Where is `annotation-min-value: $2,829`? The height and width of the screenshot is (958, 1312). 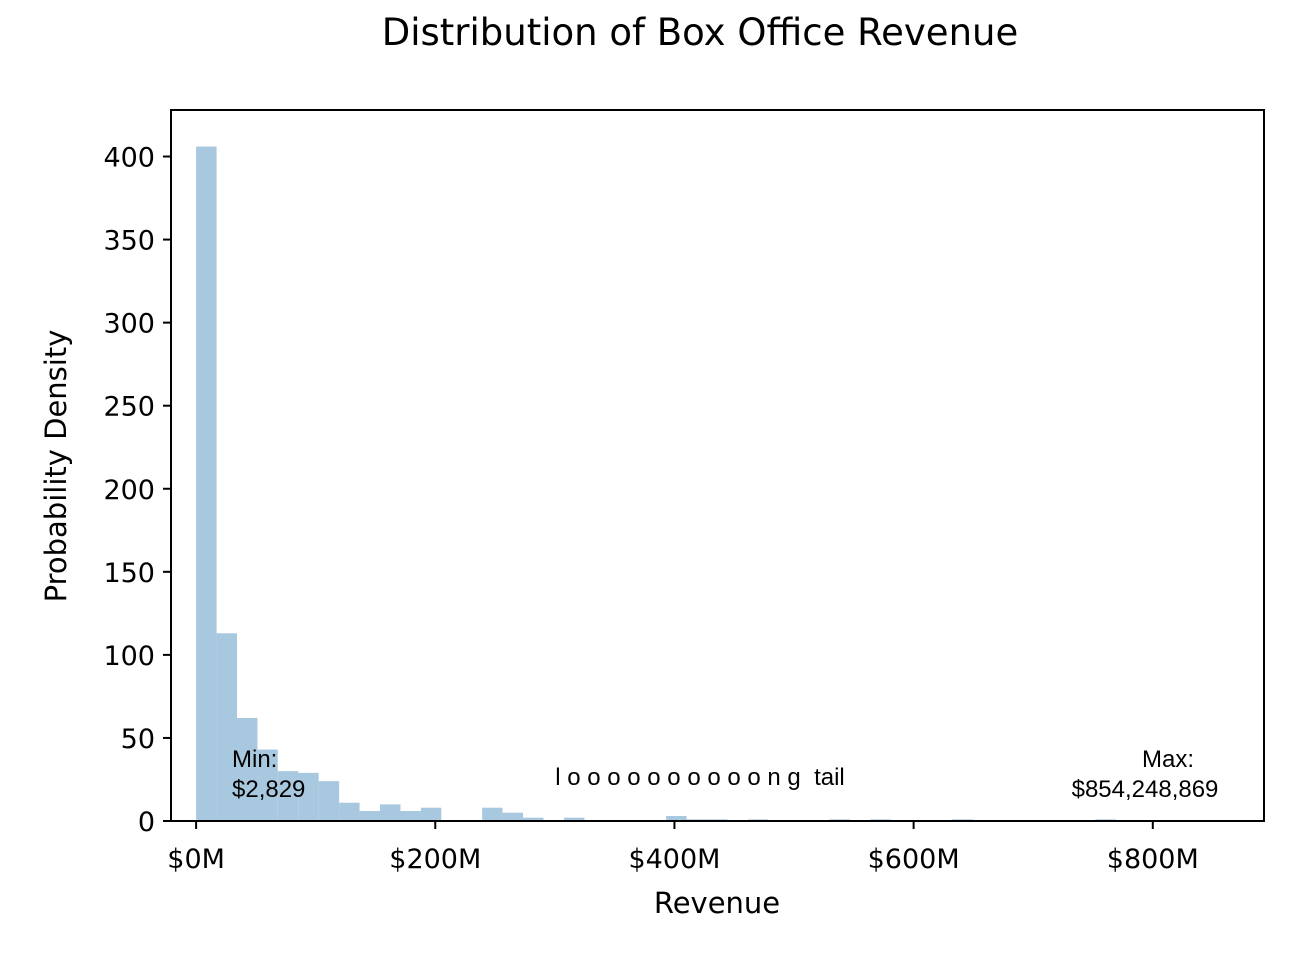
annotation-min-value: $2,829 is located at coordinates (268, 789).